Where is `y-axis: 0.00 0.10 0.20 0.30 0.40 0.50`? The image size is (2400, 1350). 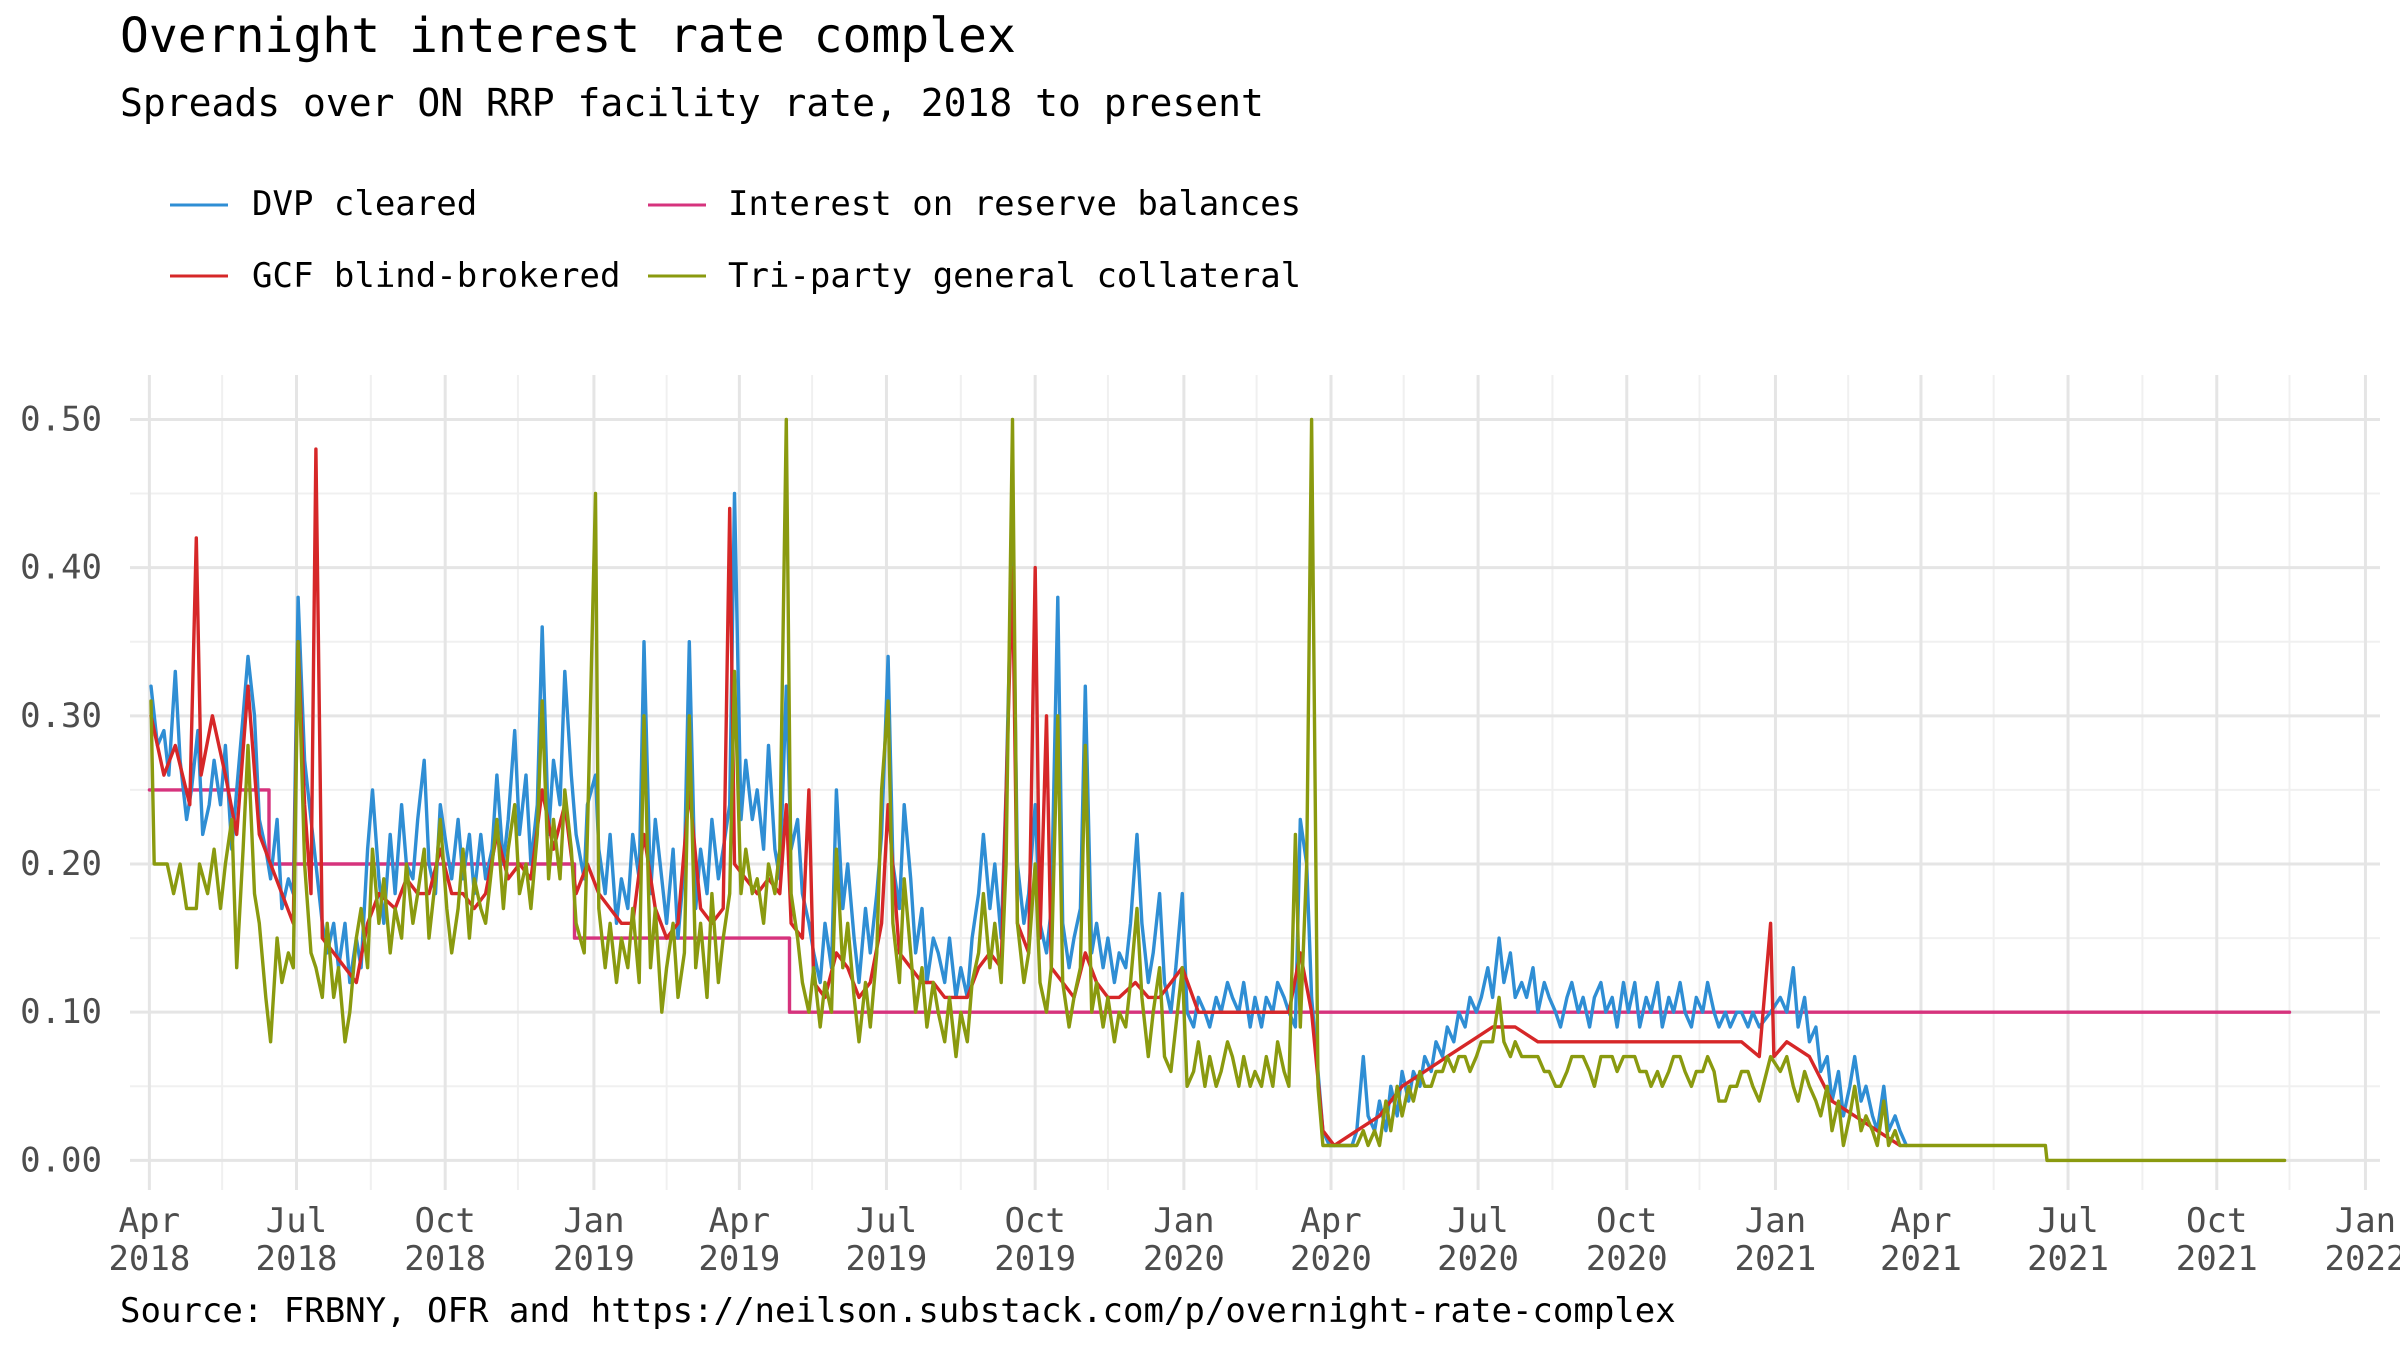 y-axis: 0.00 0.10 0.20 0.30 0.40 0.50 is located at coordinates (61, 789).